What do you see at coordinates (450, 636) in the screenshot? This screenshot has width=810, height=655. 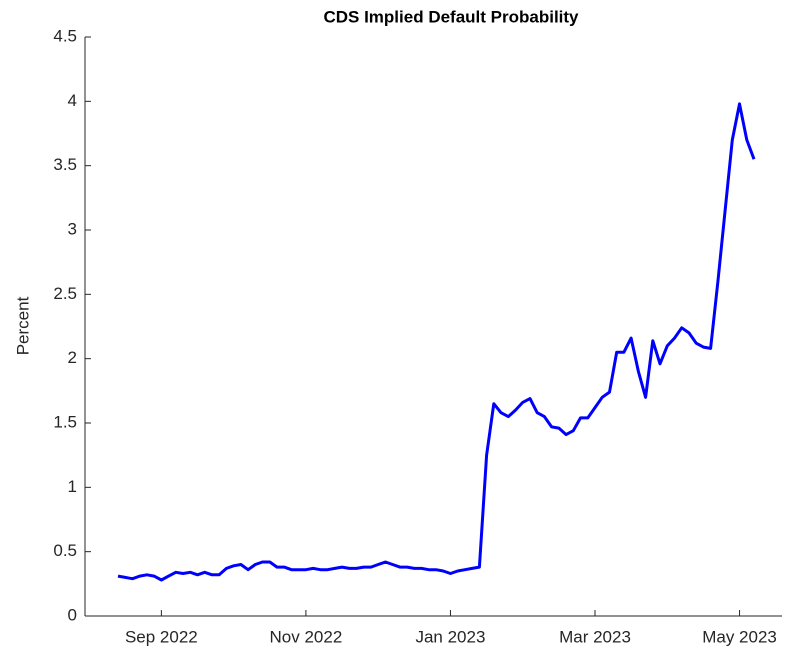 I see `x-tick-label: Jan 2023` at bounding box center [450, 636].